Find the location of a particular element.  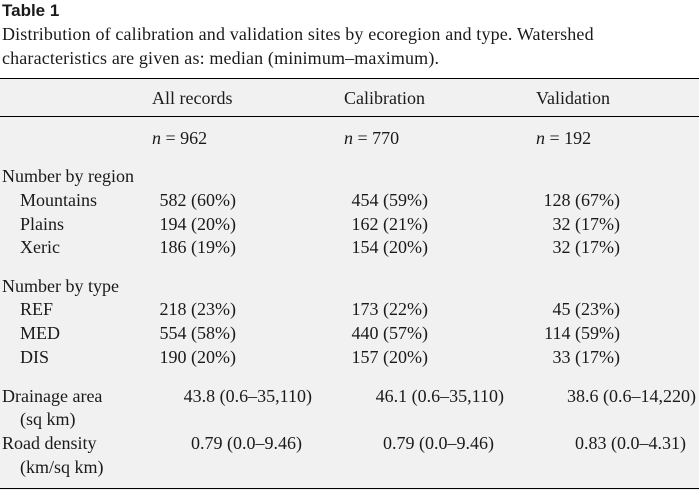

n-calibration: n = 770 is located at coordinates (371, 138).